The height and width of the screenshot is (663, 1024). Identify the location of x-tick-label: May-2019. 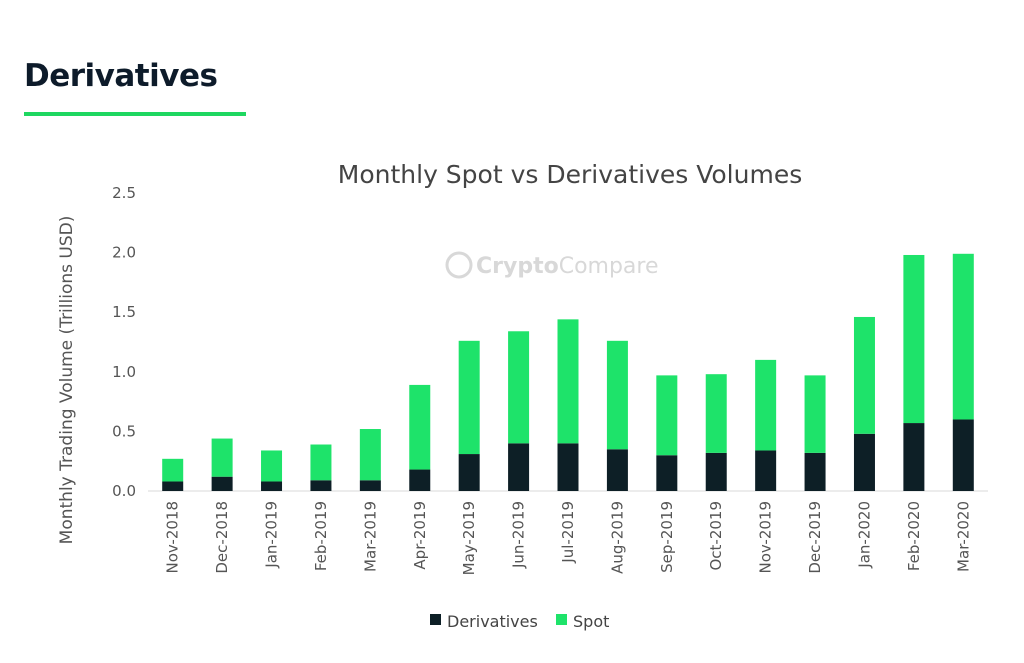
(469, 538).